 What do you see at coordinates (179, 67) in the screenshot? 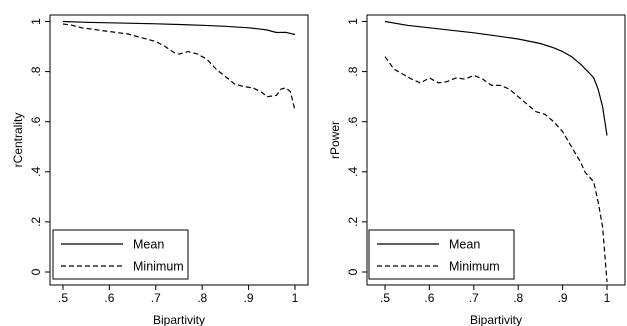
I see `series-line-minimum` at bounding box center [179, 67].